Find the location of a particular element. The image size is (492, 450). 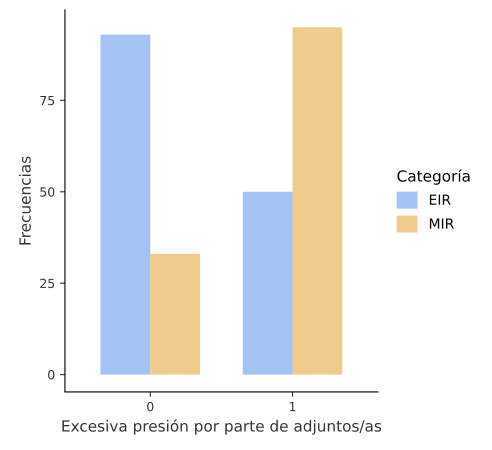

legend-label: EIR is located at coordinates (440, 199).